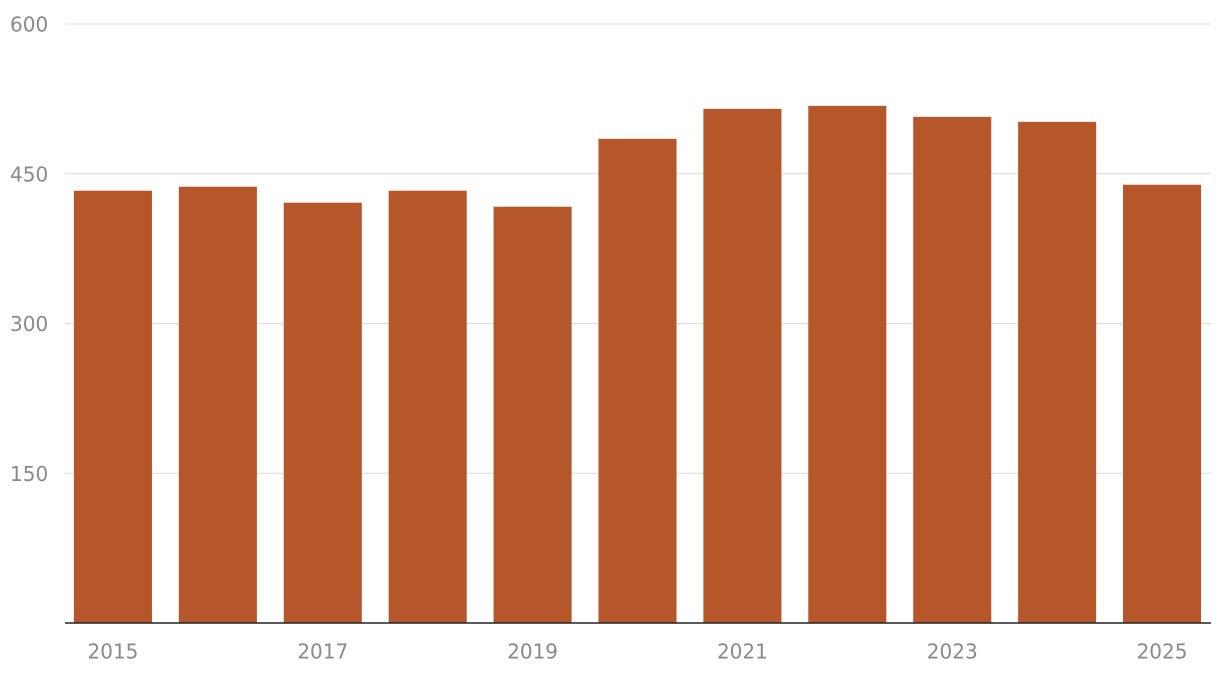 The width and height of the screenshot is (1220, 682). What do you see at coordinates (29, 474) in the screenshot?
I see `y-tick-label: 150` at bounding box center [29, 474].